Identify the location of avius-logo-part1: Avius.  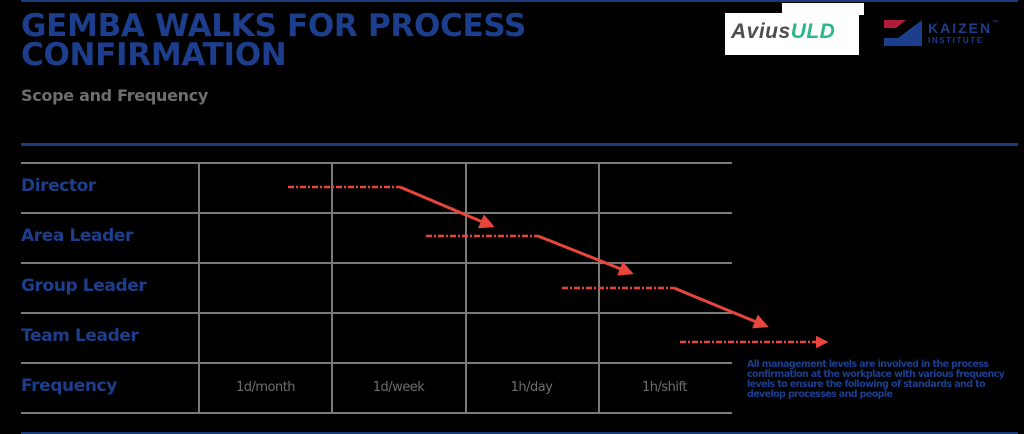
(761, 31).